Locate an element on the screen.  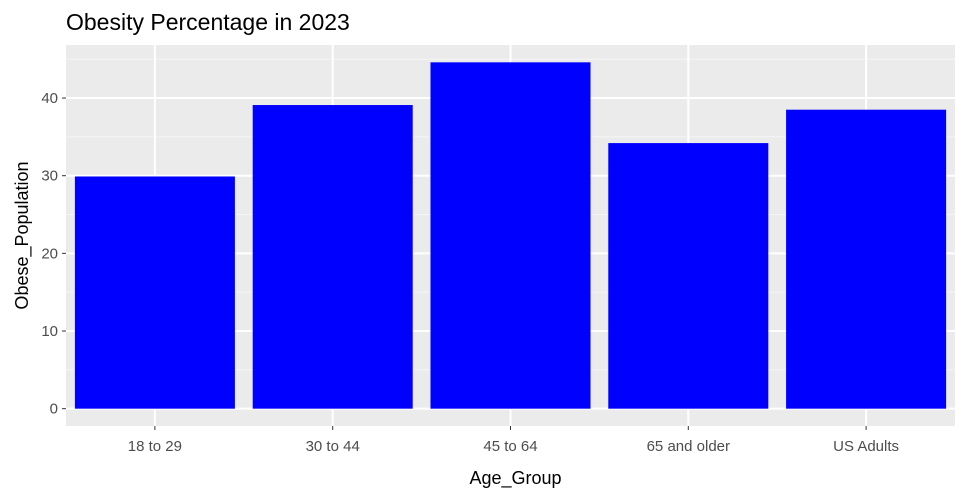
y-axis: 0 10 20 30 40 is located at coordinates (53, 254).